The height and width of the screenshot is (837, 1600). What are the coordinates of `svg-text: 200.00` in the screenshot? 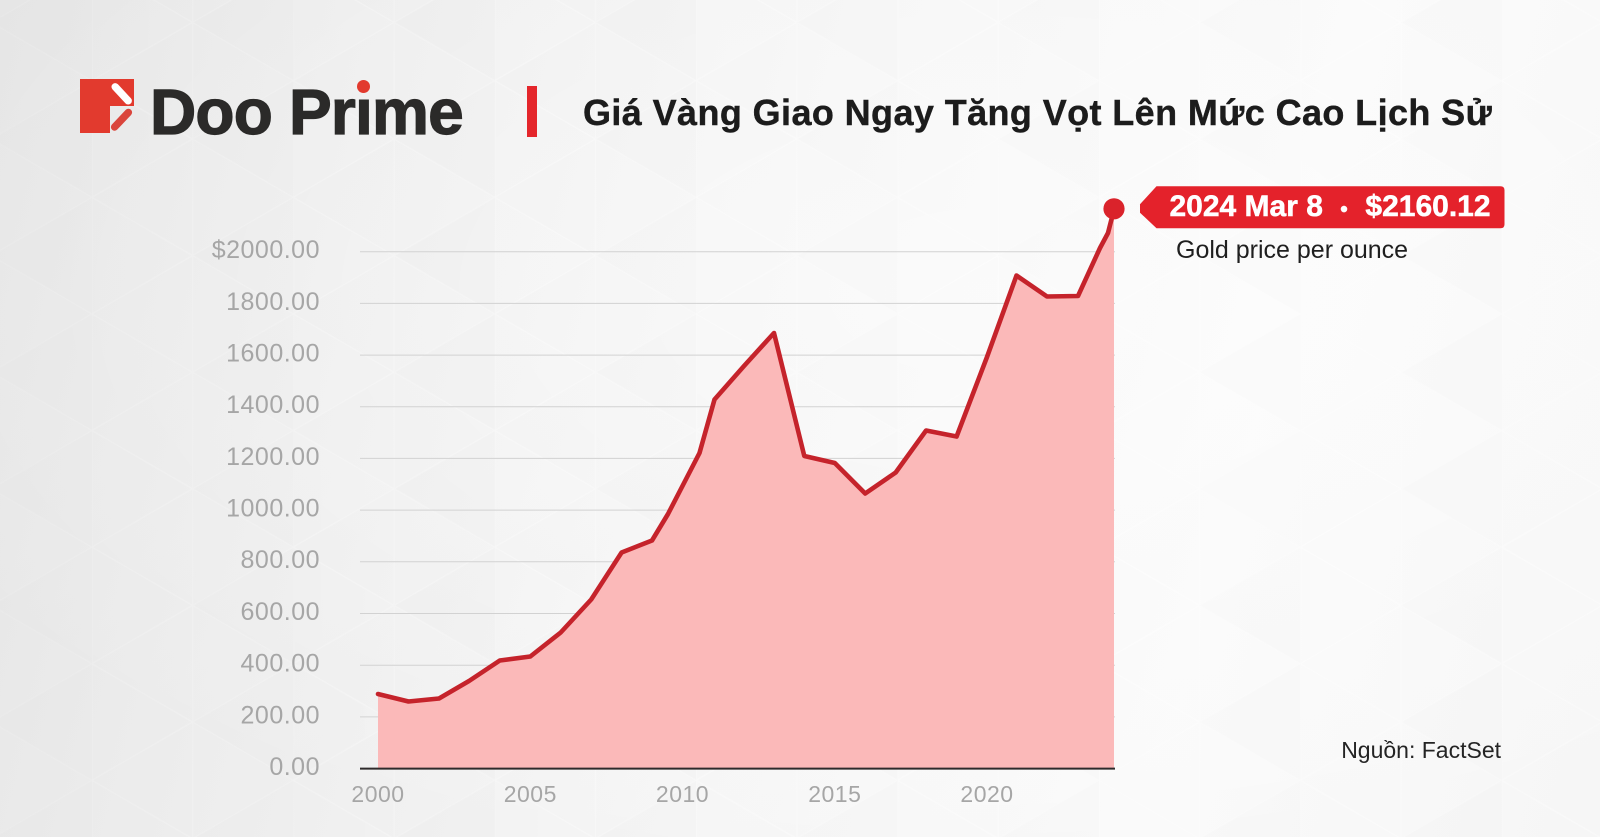 It's located at (280, 715).